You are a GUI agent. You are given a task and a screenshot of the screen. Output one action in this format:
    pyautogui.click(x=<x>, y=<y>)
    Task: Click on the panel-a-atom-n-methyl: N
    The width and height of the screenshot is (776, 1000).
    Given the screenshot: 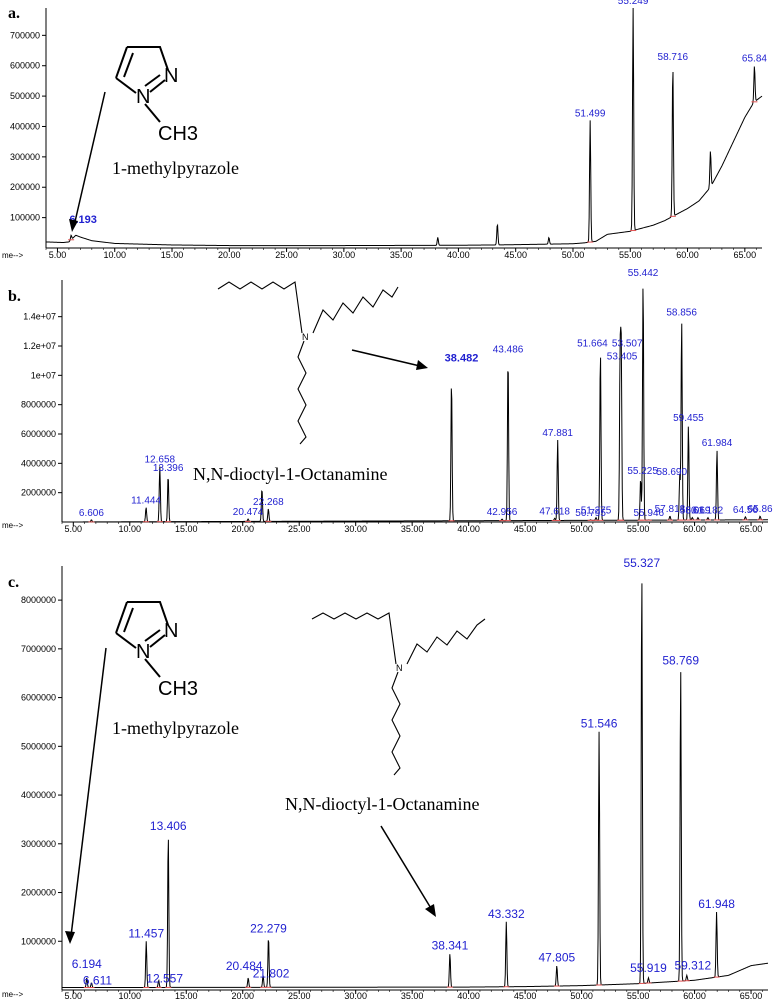 What is the action you would take?
    pyautogui.click(x=143, y=97)
    